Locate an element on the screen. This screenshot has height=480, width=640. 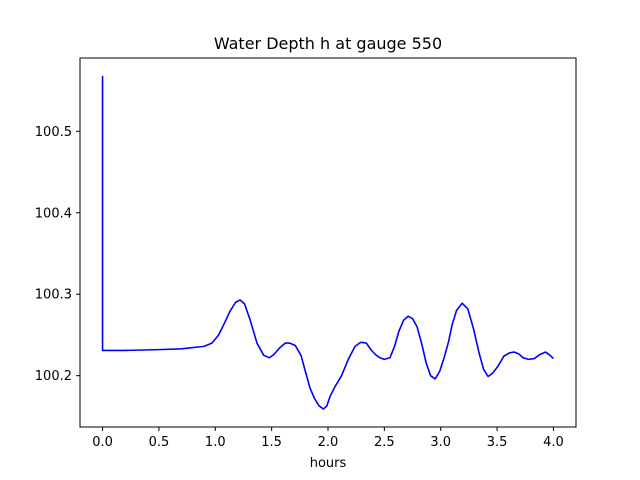
y-tick-label: 100.2 is located at coordinates (53, 376).